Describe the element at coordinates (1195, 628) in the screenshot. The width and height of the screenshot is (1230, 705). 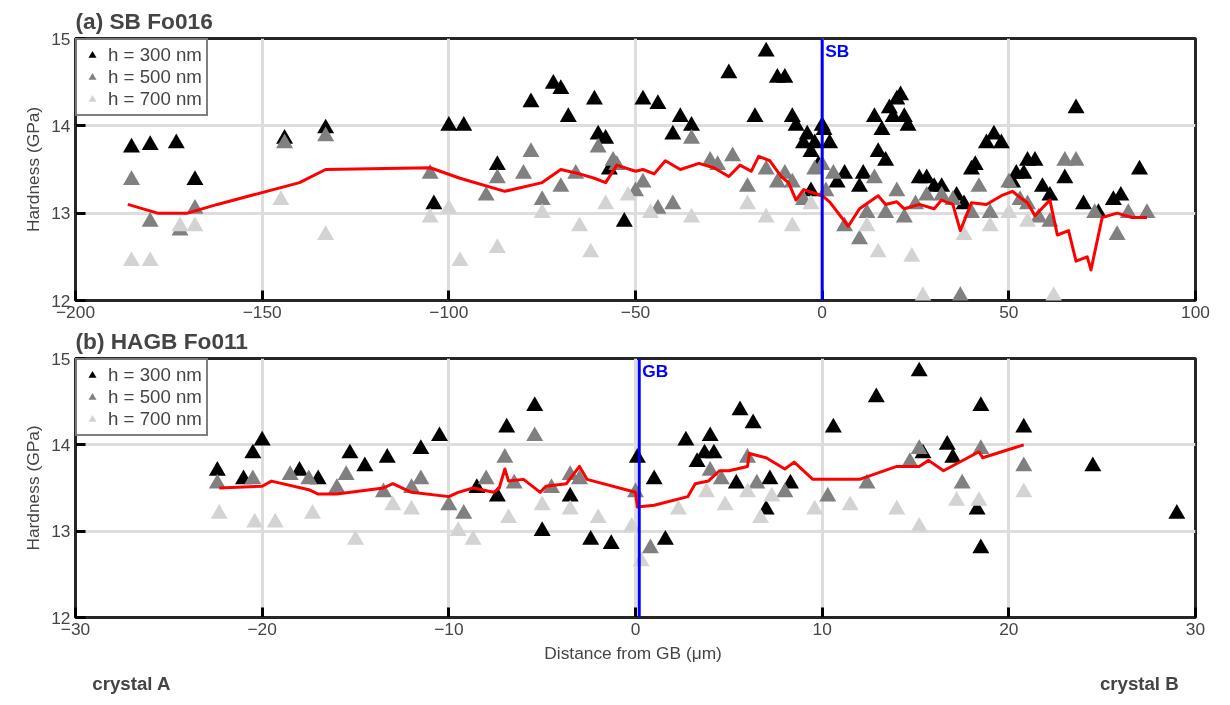
I see `x-tick-label: 30` at that location.